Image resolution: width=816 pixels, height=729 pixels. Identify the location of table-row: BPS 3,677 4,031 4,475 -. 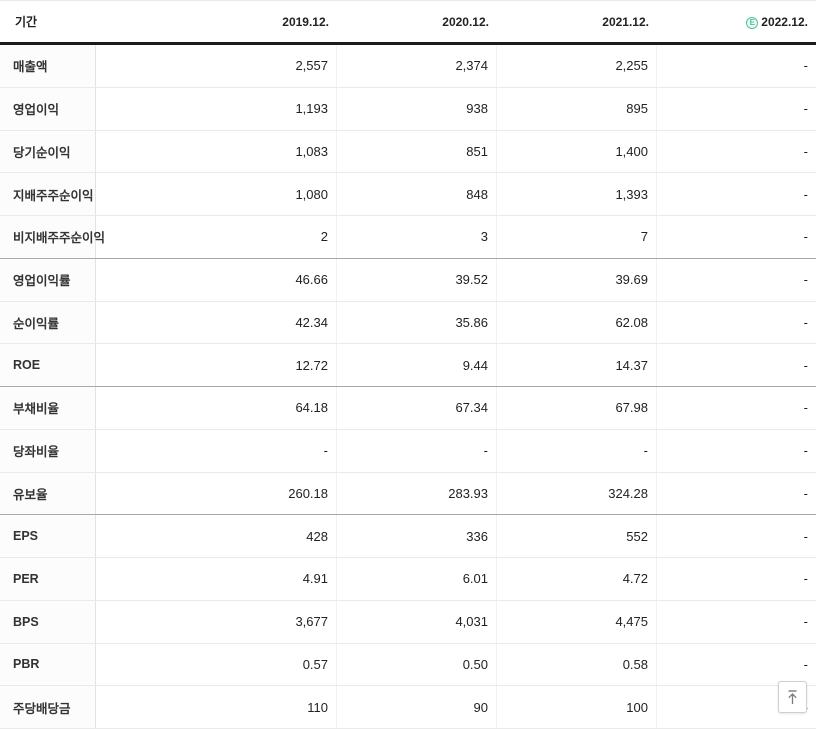
(408, 622).